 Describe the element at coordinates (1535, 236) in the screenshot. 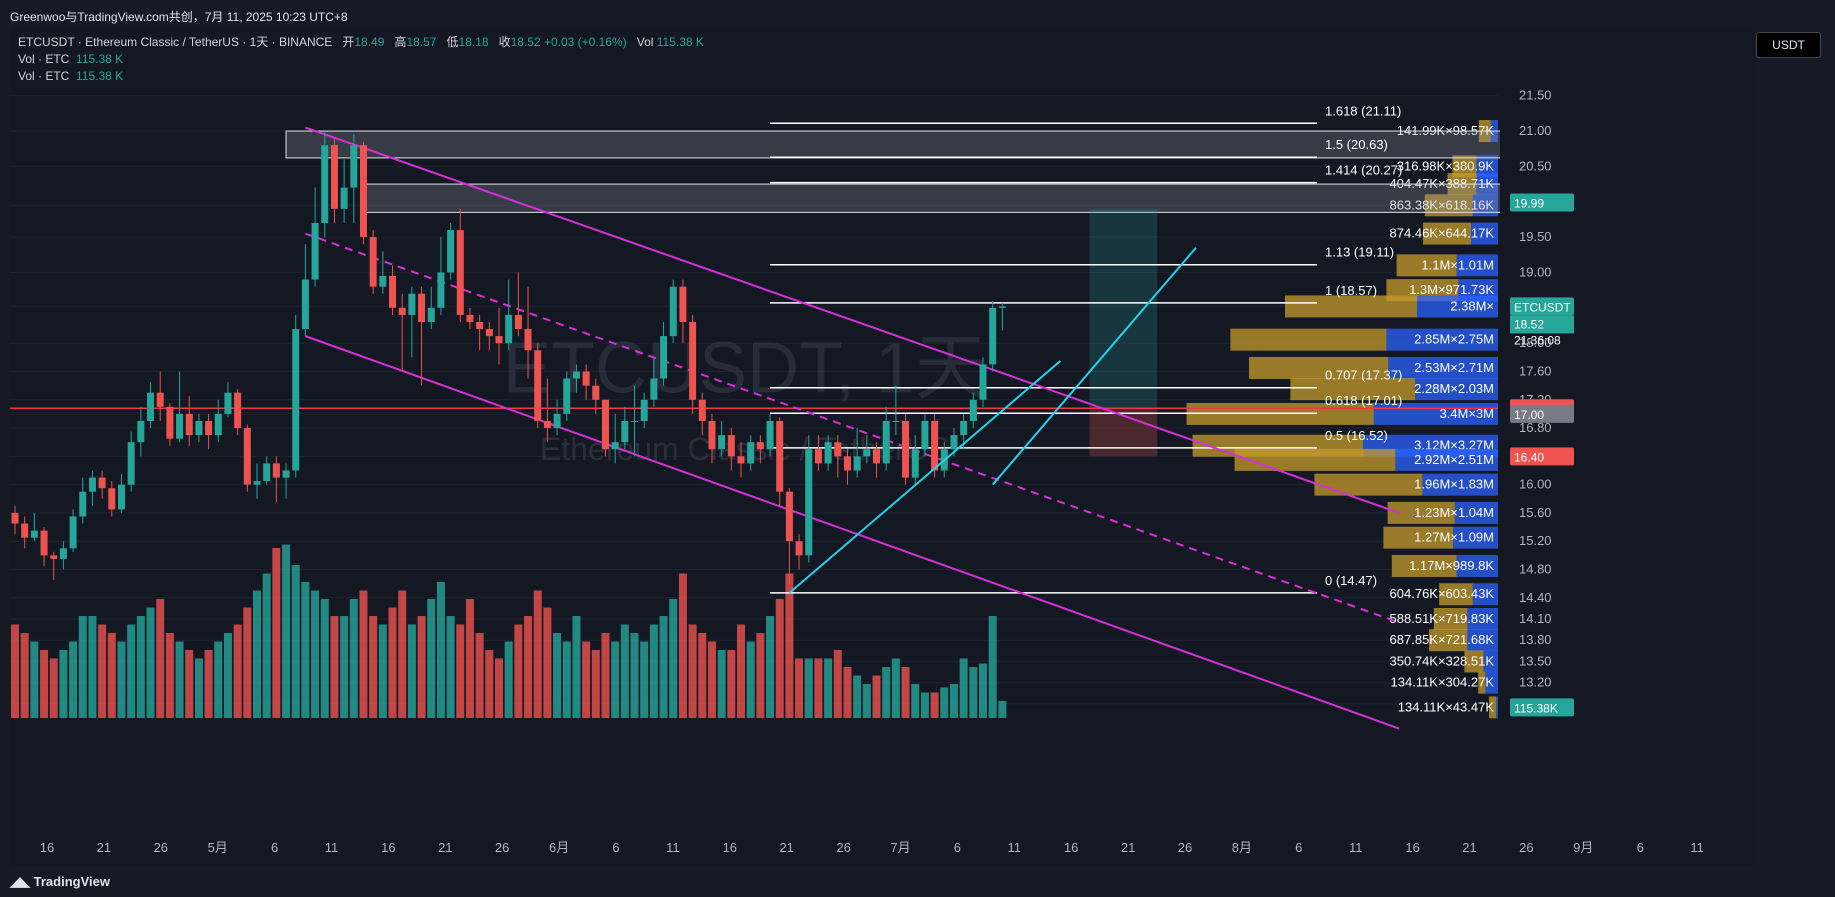

I see `price-tick-label: 19.50` at that location.